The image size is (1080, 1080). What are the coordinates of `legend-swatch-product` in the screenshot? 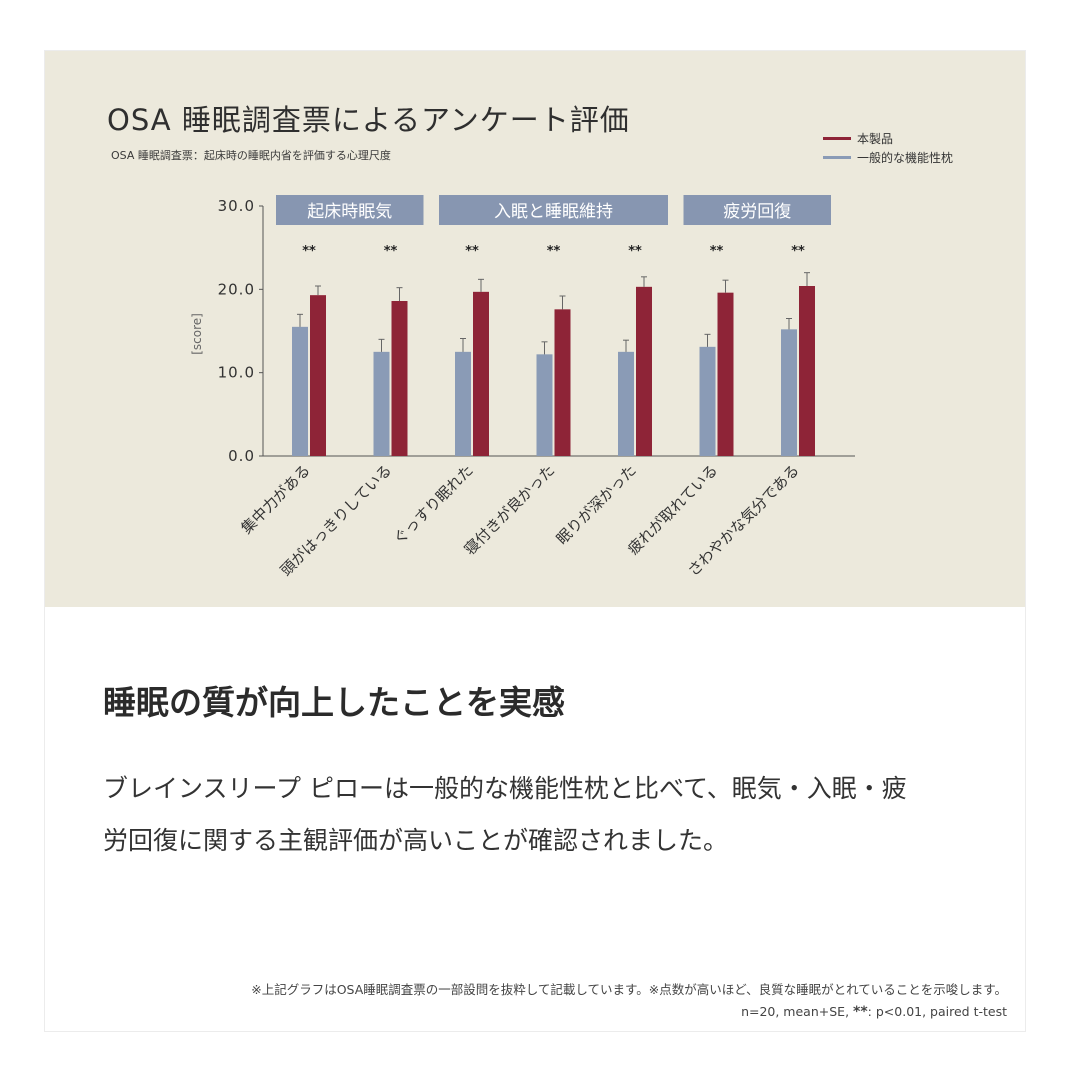 It's located at (837, 138).